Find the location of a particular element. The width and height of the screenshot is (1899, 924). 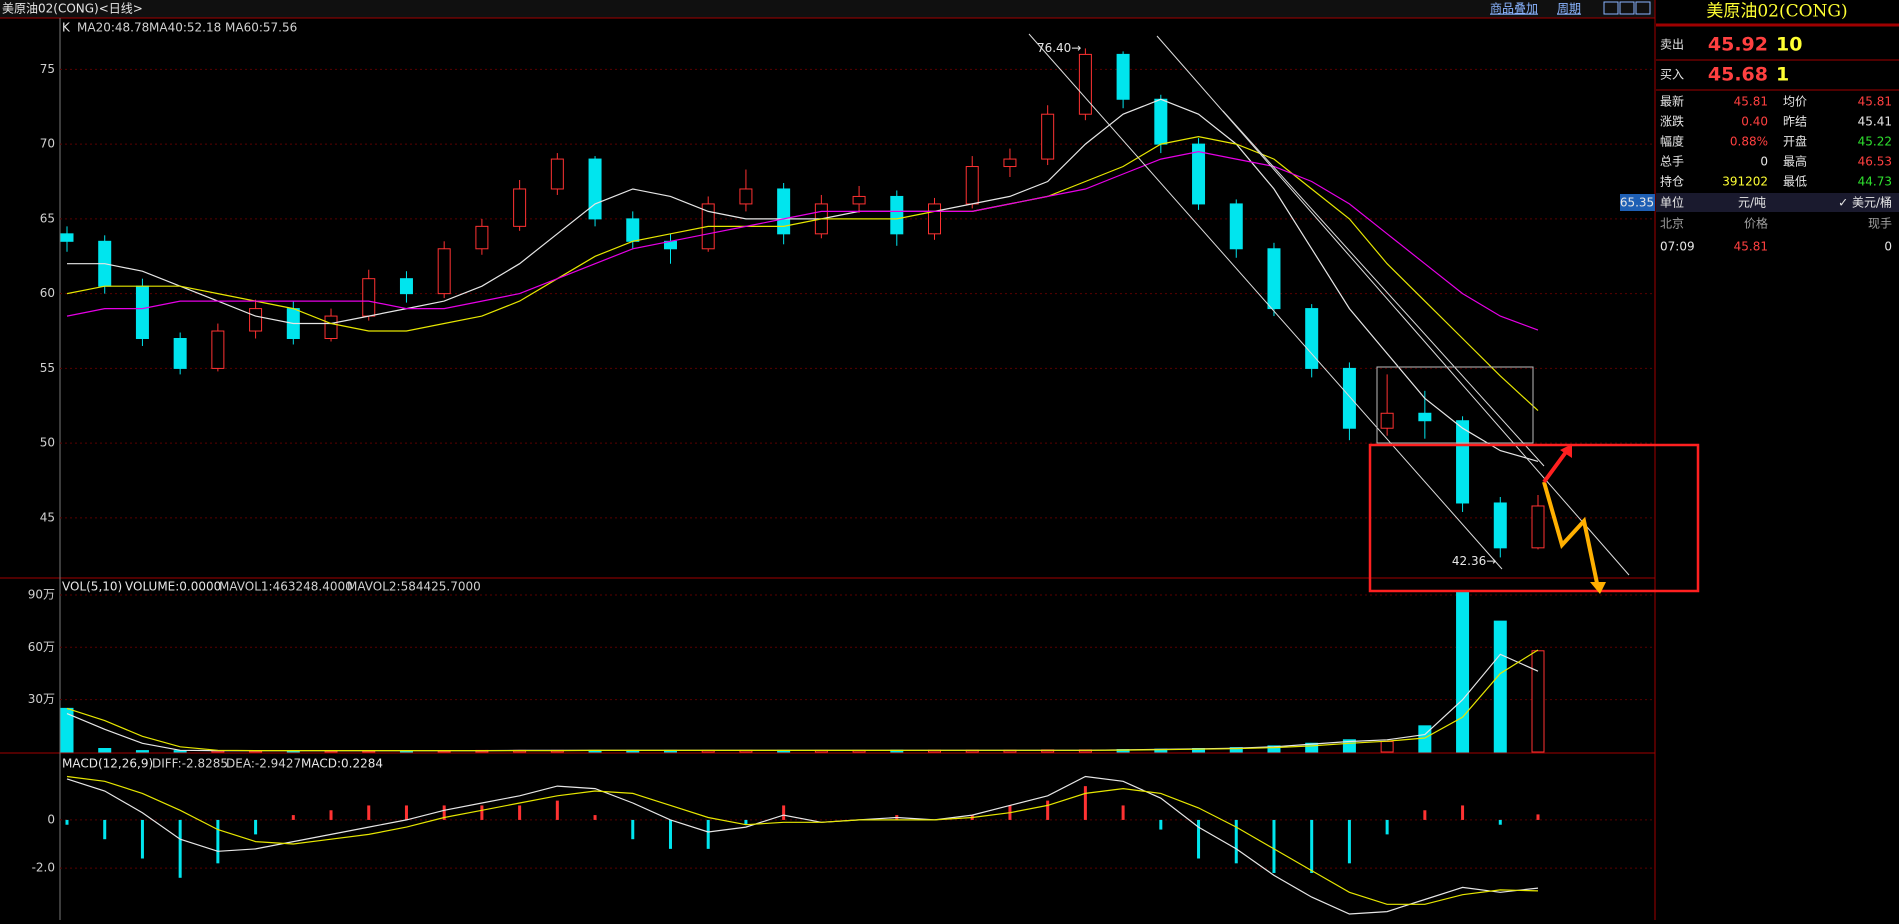

overlay-link: 商品叠加 is located at coordinates (1514, 8).